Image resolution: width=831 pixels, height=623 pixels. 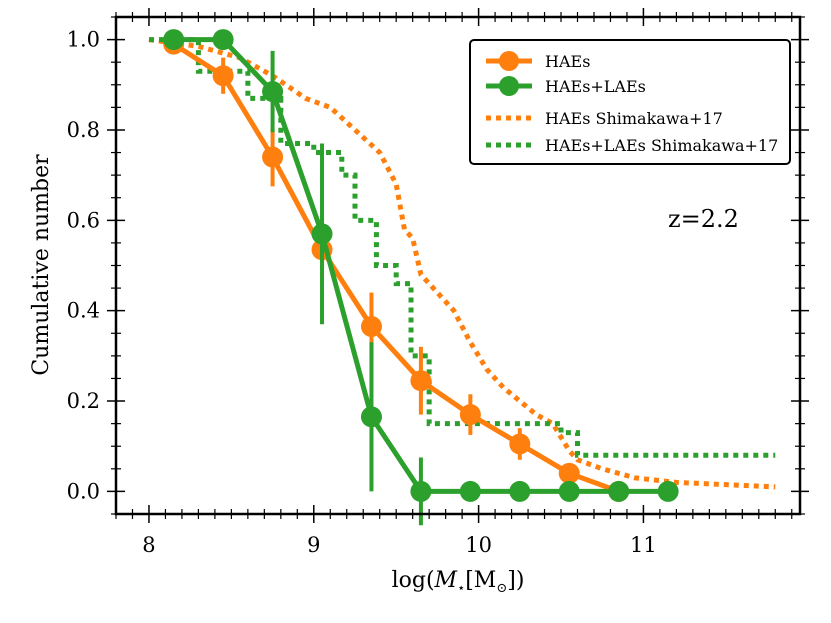 What do you see at coordinates (661, 145) in the screenshot?
I see `legend-label: HAEs+LAEs Shimakawa+17` at bounding box center [661, 145].